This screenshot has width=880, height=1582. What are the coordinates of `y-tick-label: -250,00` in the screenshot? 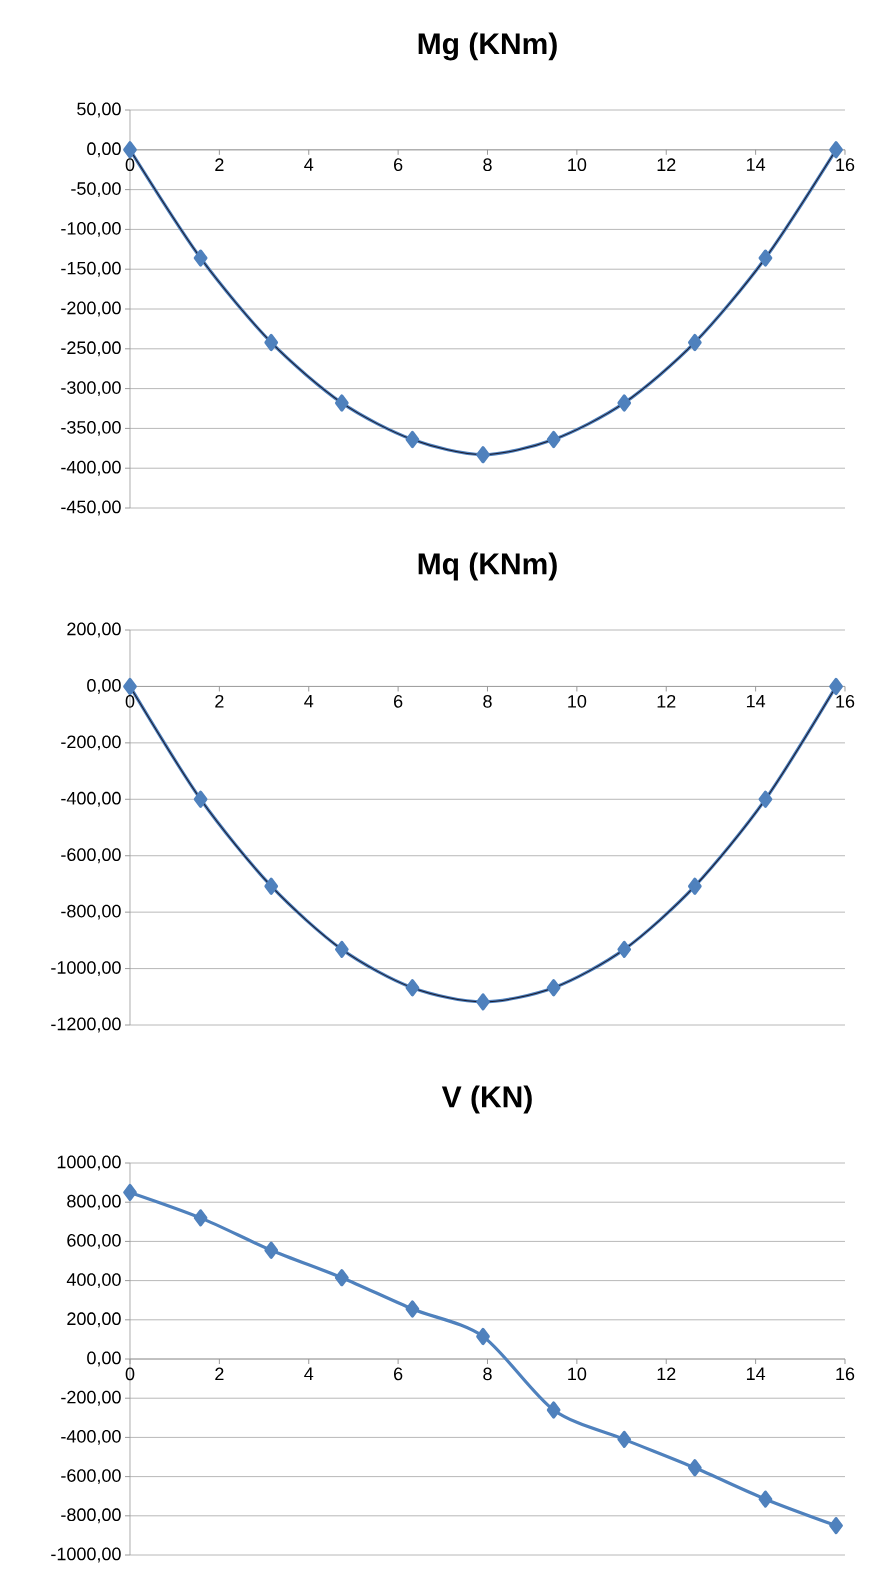 It's located at (91, 349).